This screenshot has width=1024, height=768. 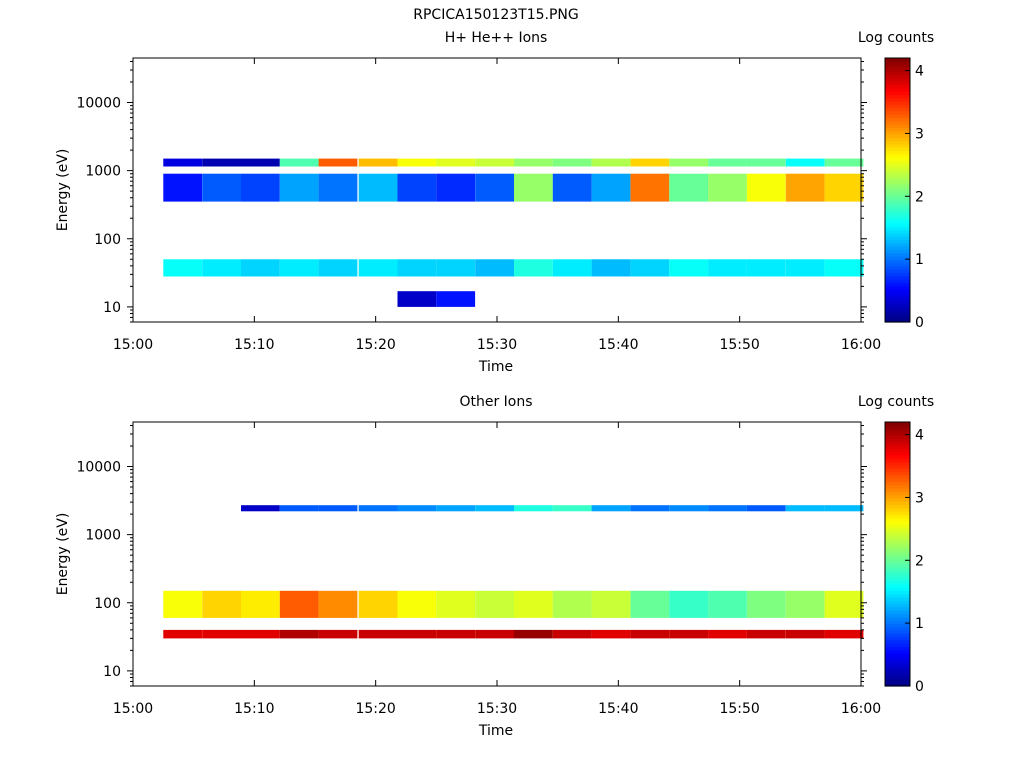 I want to click on x-tick-label: 16:00, so click(x=861, y=709).